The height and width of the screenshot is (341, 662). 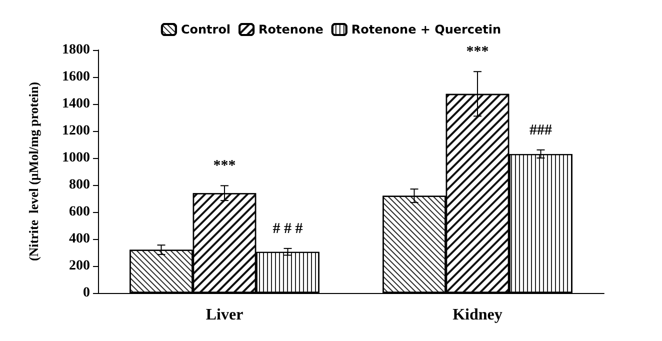 I want to click on x-tick-label: Kidney, so click(x=477, y=315).